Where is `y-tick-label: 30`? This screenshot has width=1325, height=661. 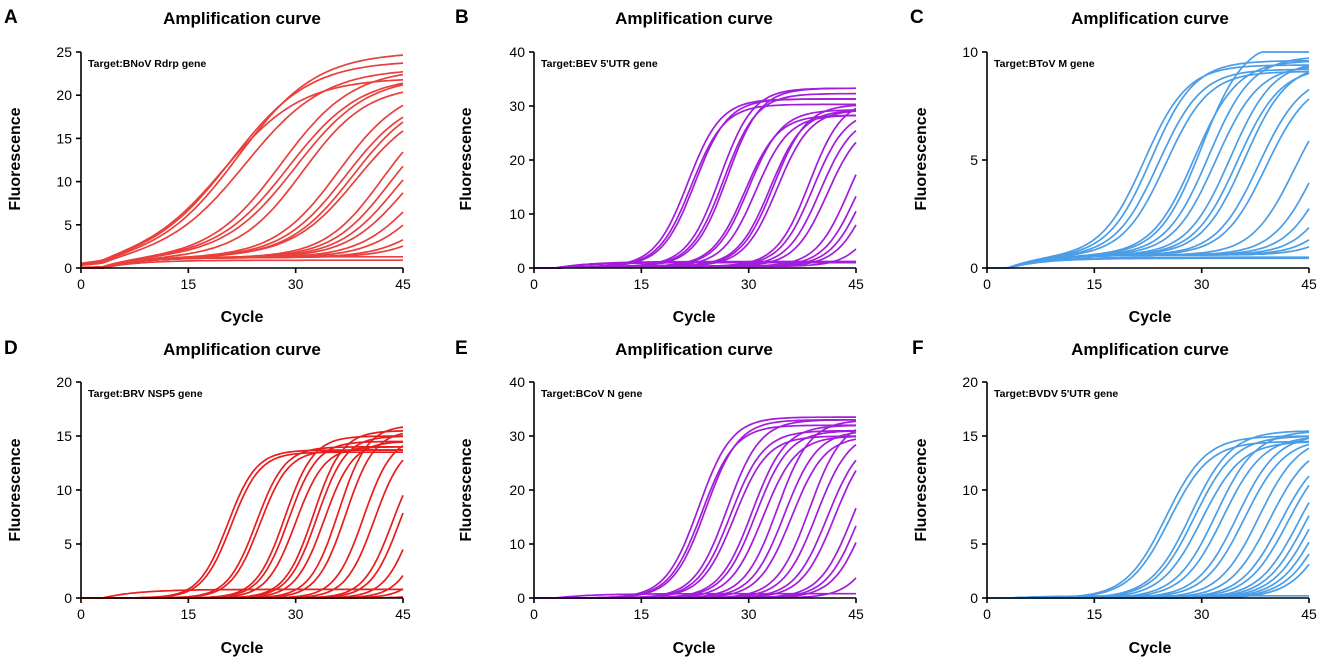 y-tick-label: 30 is located at coordinates (517, 106).